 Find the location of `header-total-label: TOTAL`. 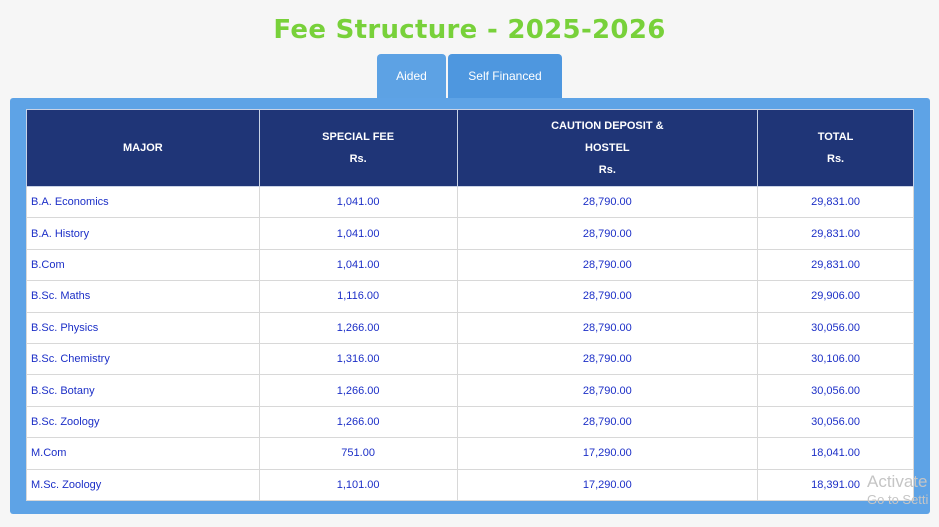

header-total-label: TOTAL is located at coordinates (835, 137).